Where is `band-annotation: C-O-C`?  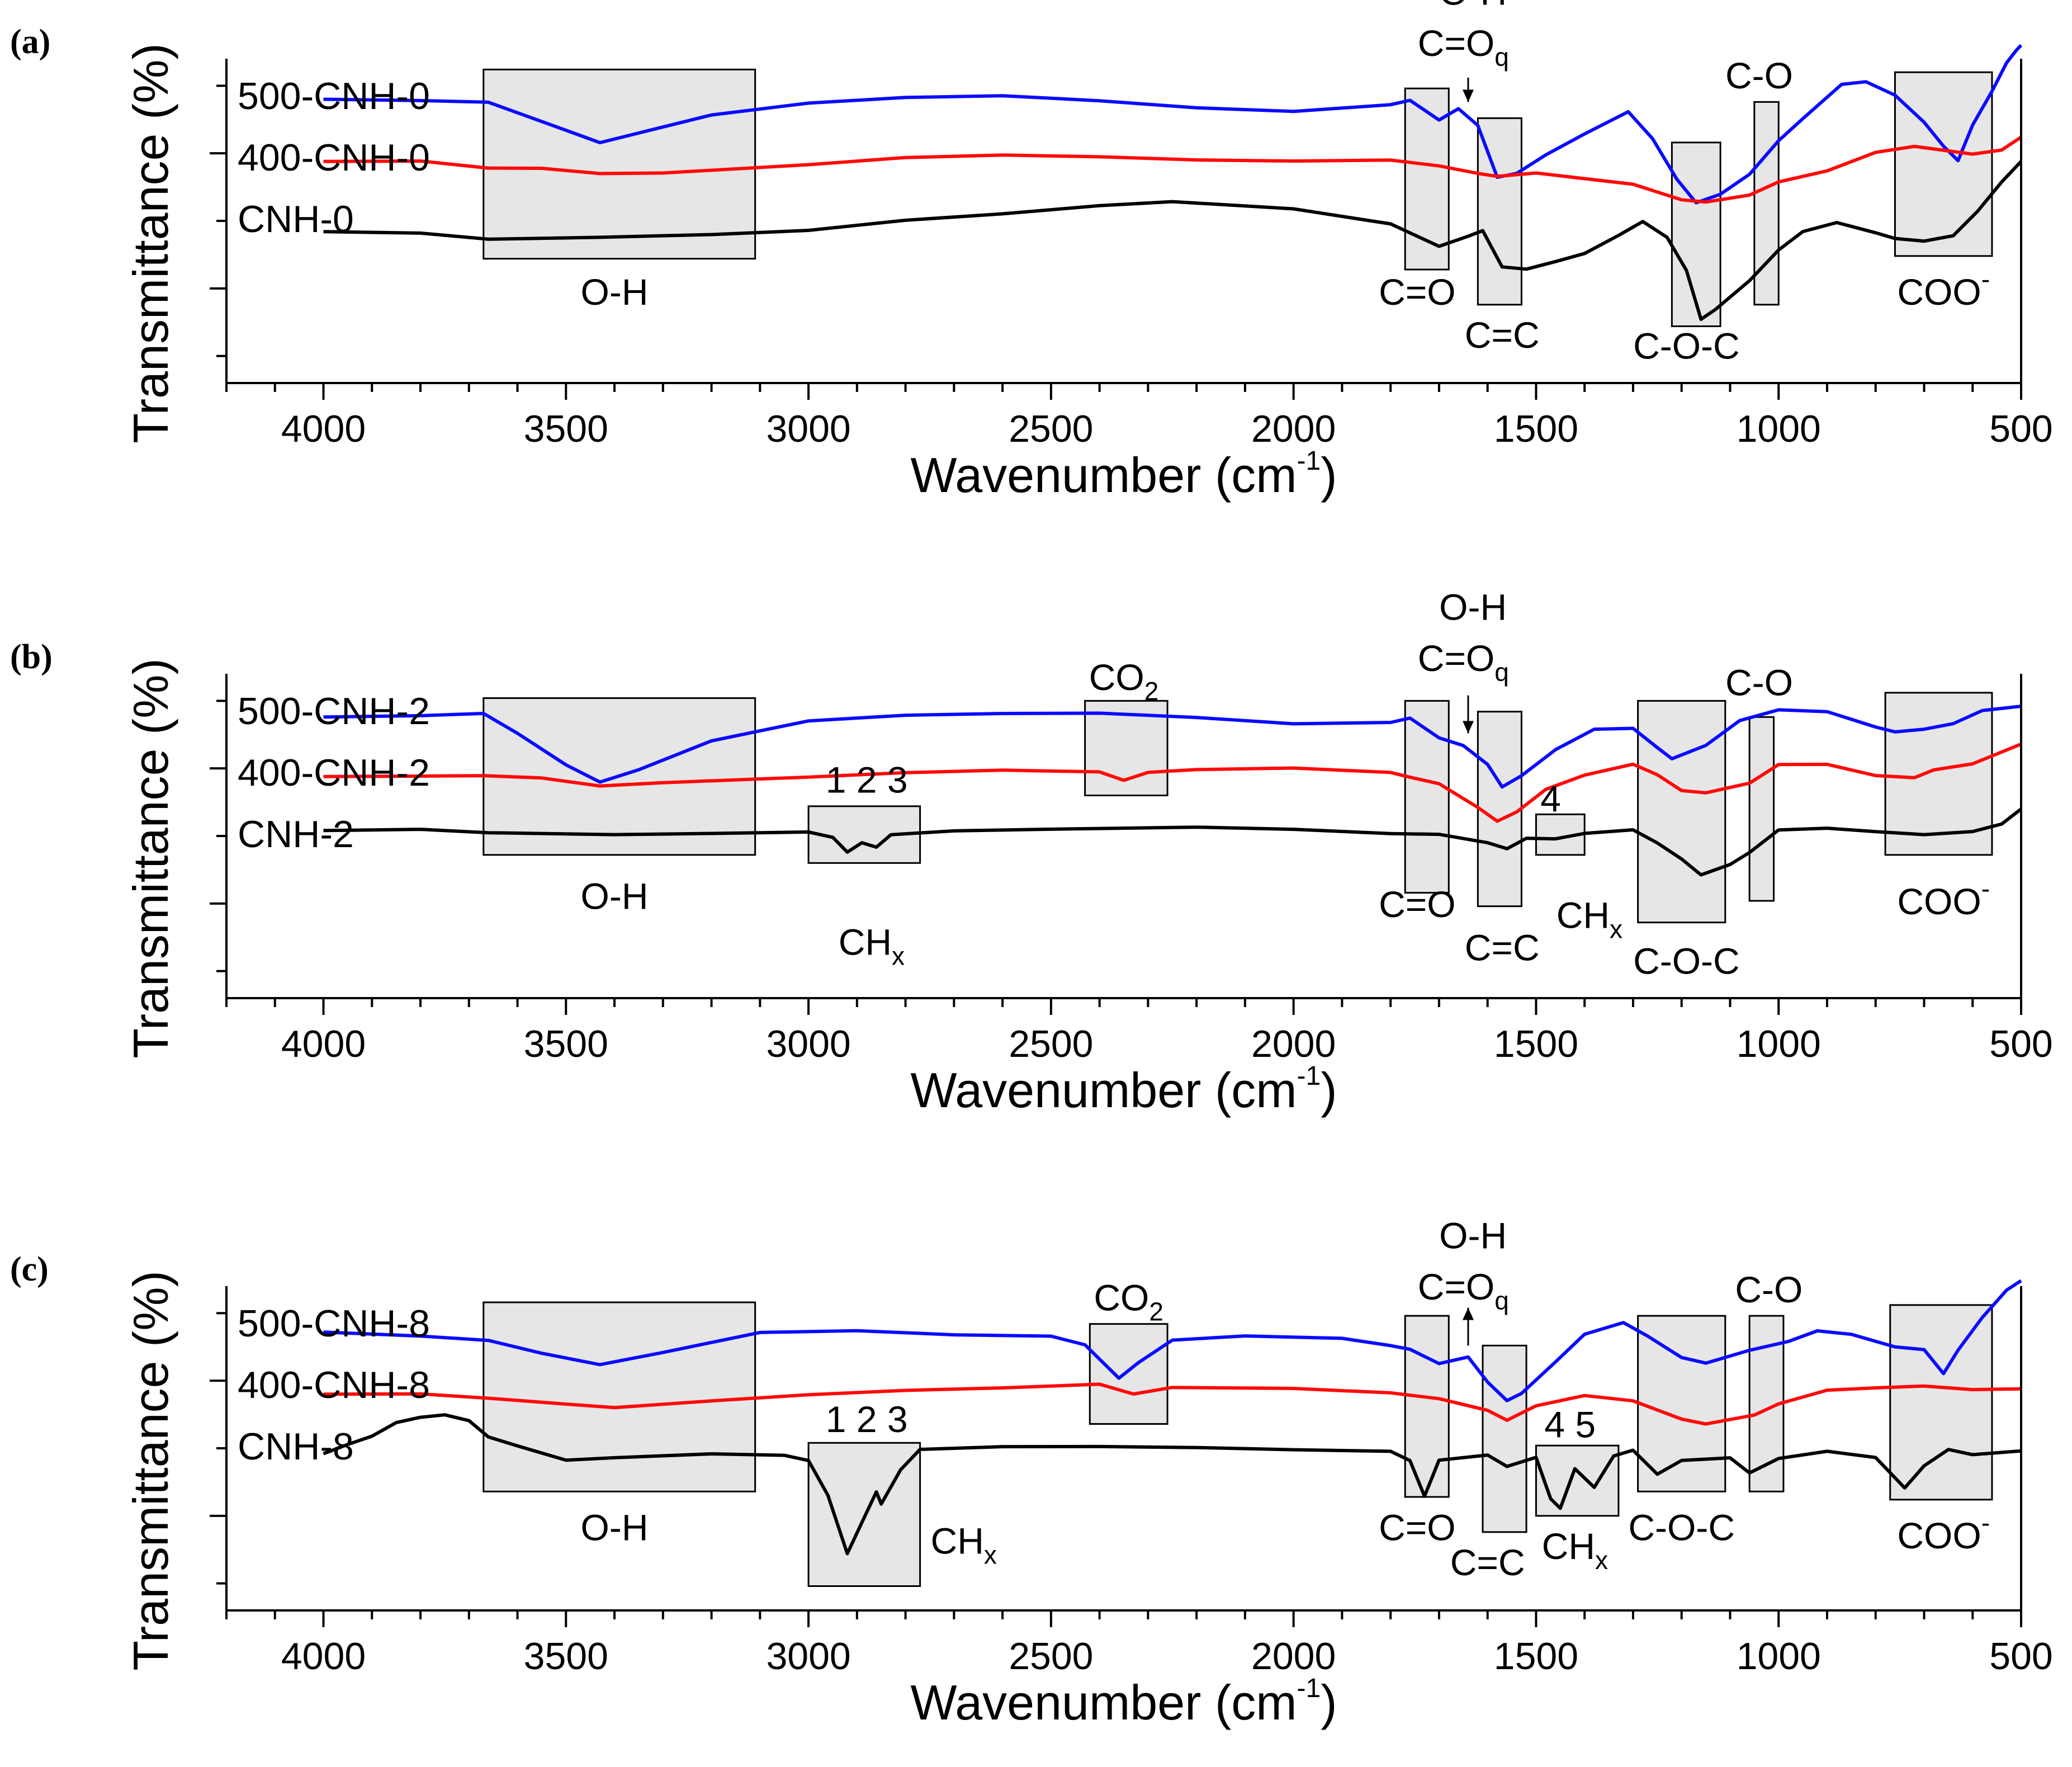 band-annotation: C-O-C is located at coordinates (1681, 1527).